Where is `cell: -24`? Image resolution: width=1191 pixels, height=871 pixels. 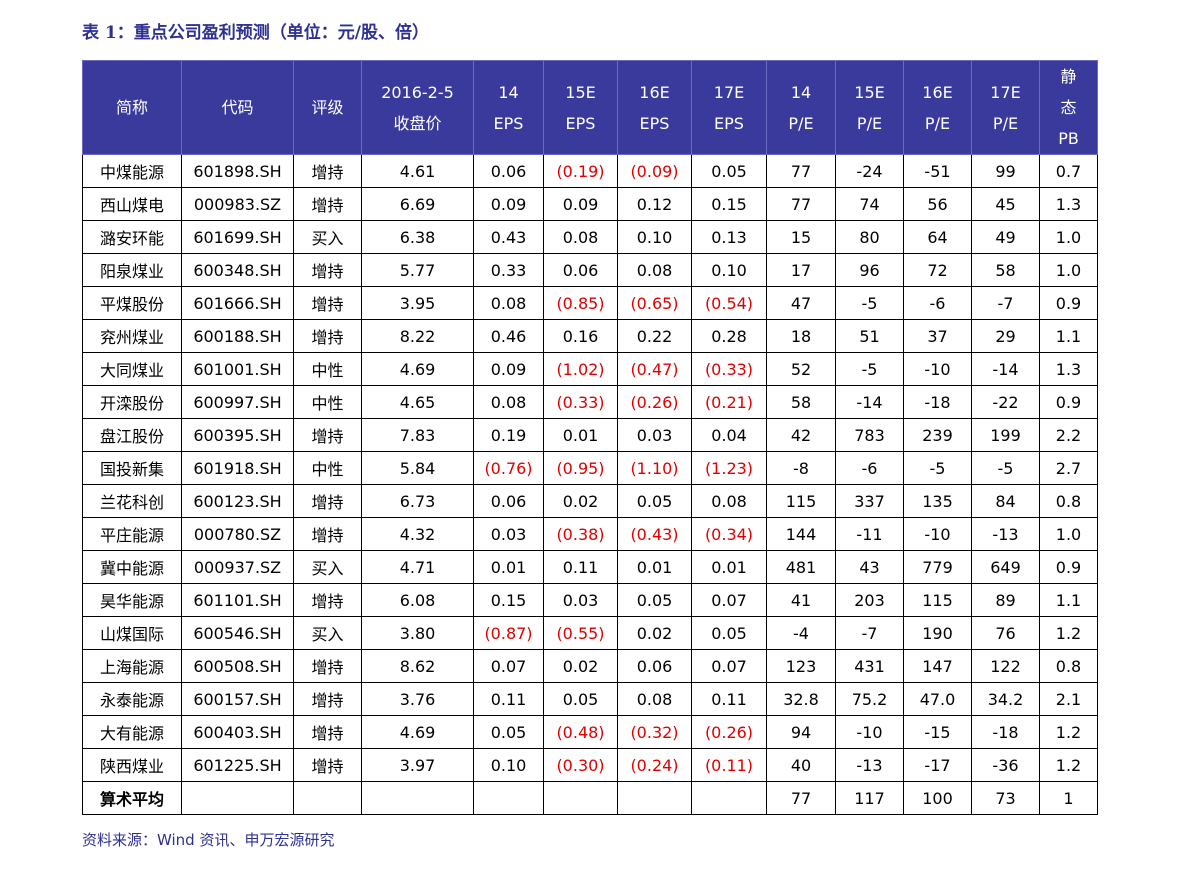
cell: -24 is located at coordinates (869, 171).